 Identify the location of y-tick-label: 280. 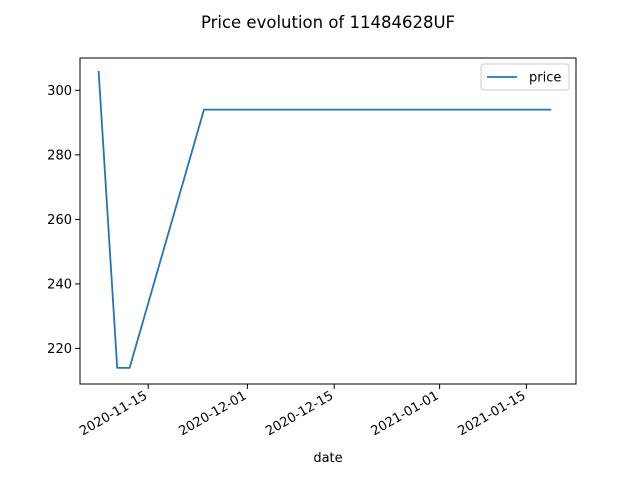
(59, 155).